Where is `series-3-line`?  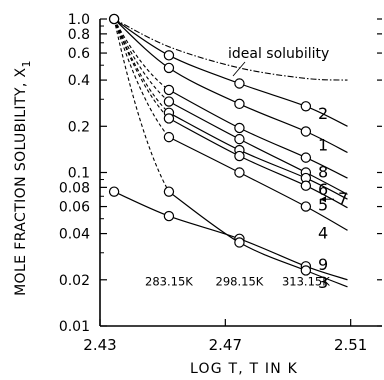
series-3-line is located at coordinates (258, 239).